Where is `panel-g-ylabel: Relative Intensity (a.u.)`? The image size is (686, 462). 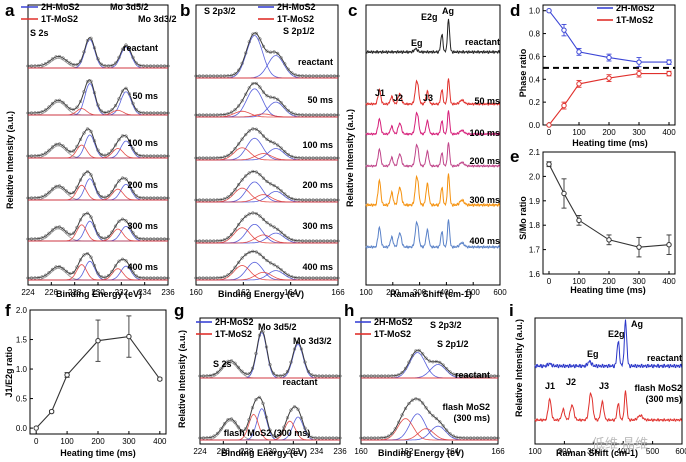
panel-g-ylabel: Relative Intensity (a.u.) is located at coordinates (182, 379).